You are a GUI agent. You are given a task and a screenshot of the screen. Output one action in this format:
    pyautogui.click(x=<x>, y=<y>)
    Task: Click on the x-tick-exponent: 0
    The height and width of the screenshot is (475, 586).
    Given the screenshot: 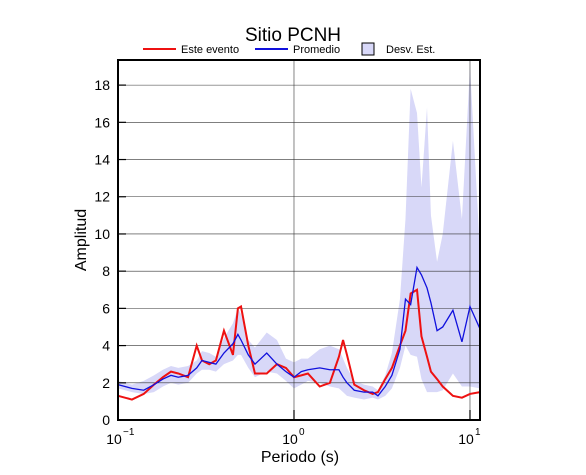 What is the action you would take?
    pyautogui.click(x=302, y=432)
    